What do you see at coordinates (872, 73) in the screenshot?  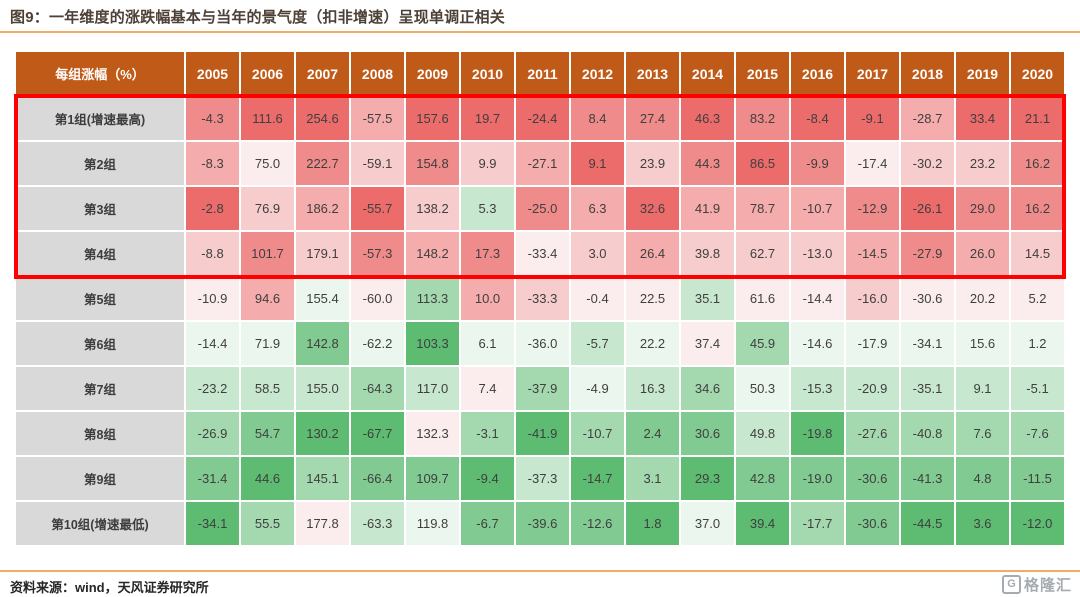 I see `year-header: 2017` at bounding box center [872, 73].